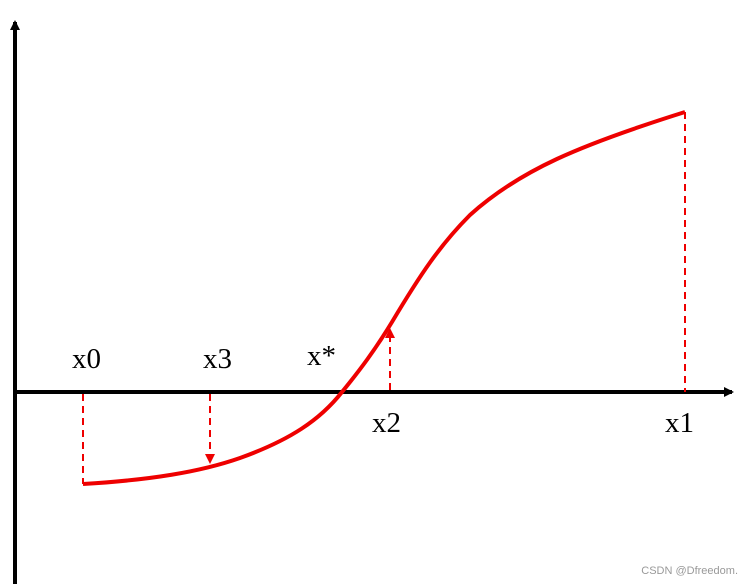  I want to click on label-x1: x1, so click(679, 423).